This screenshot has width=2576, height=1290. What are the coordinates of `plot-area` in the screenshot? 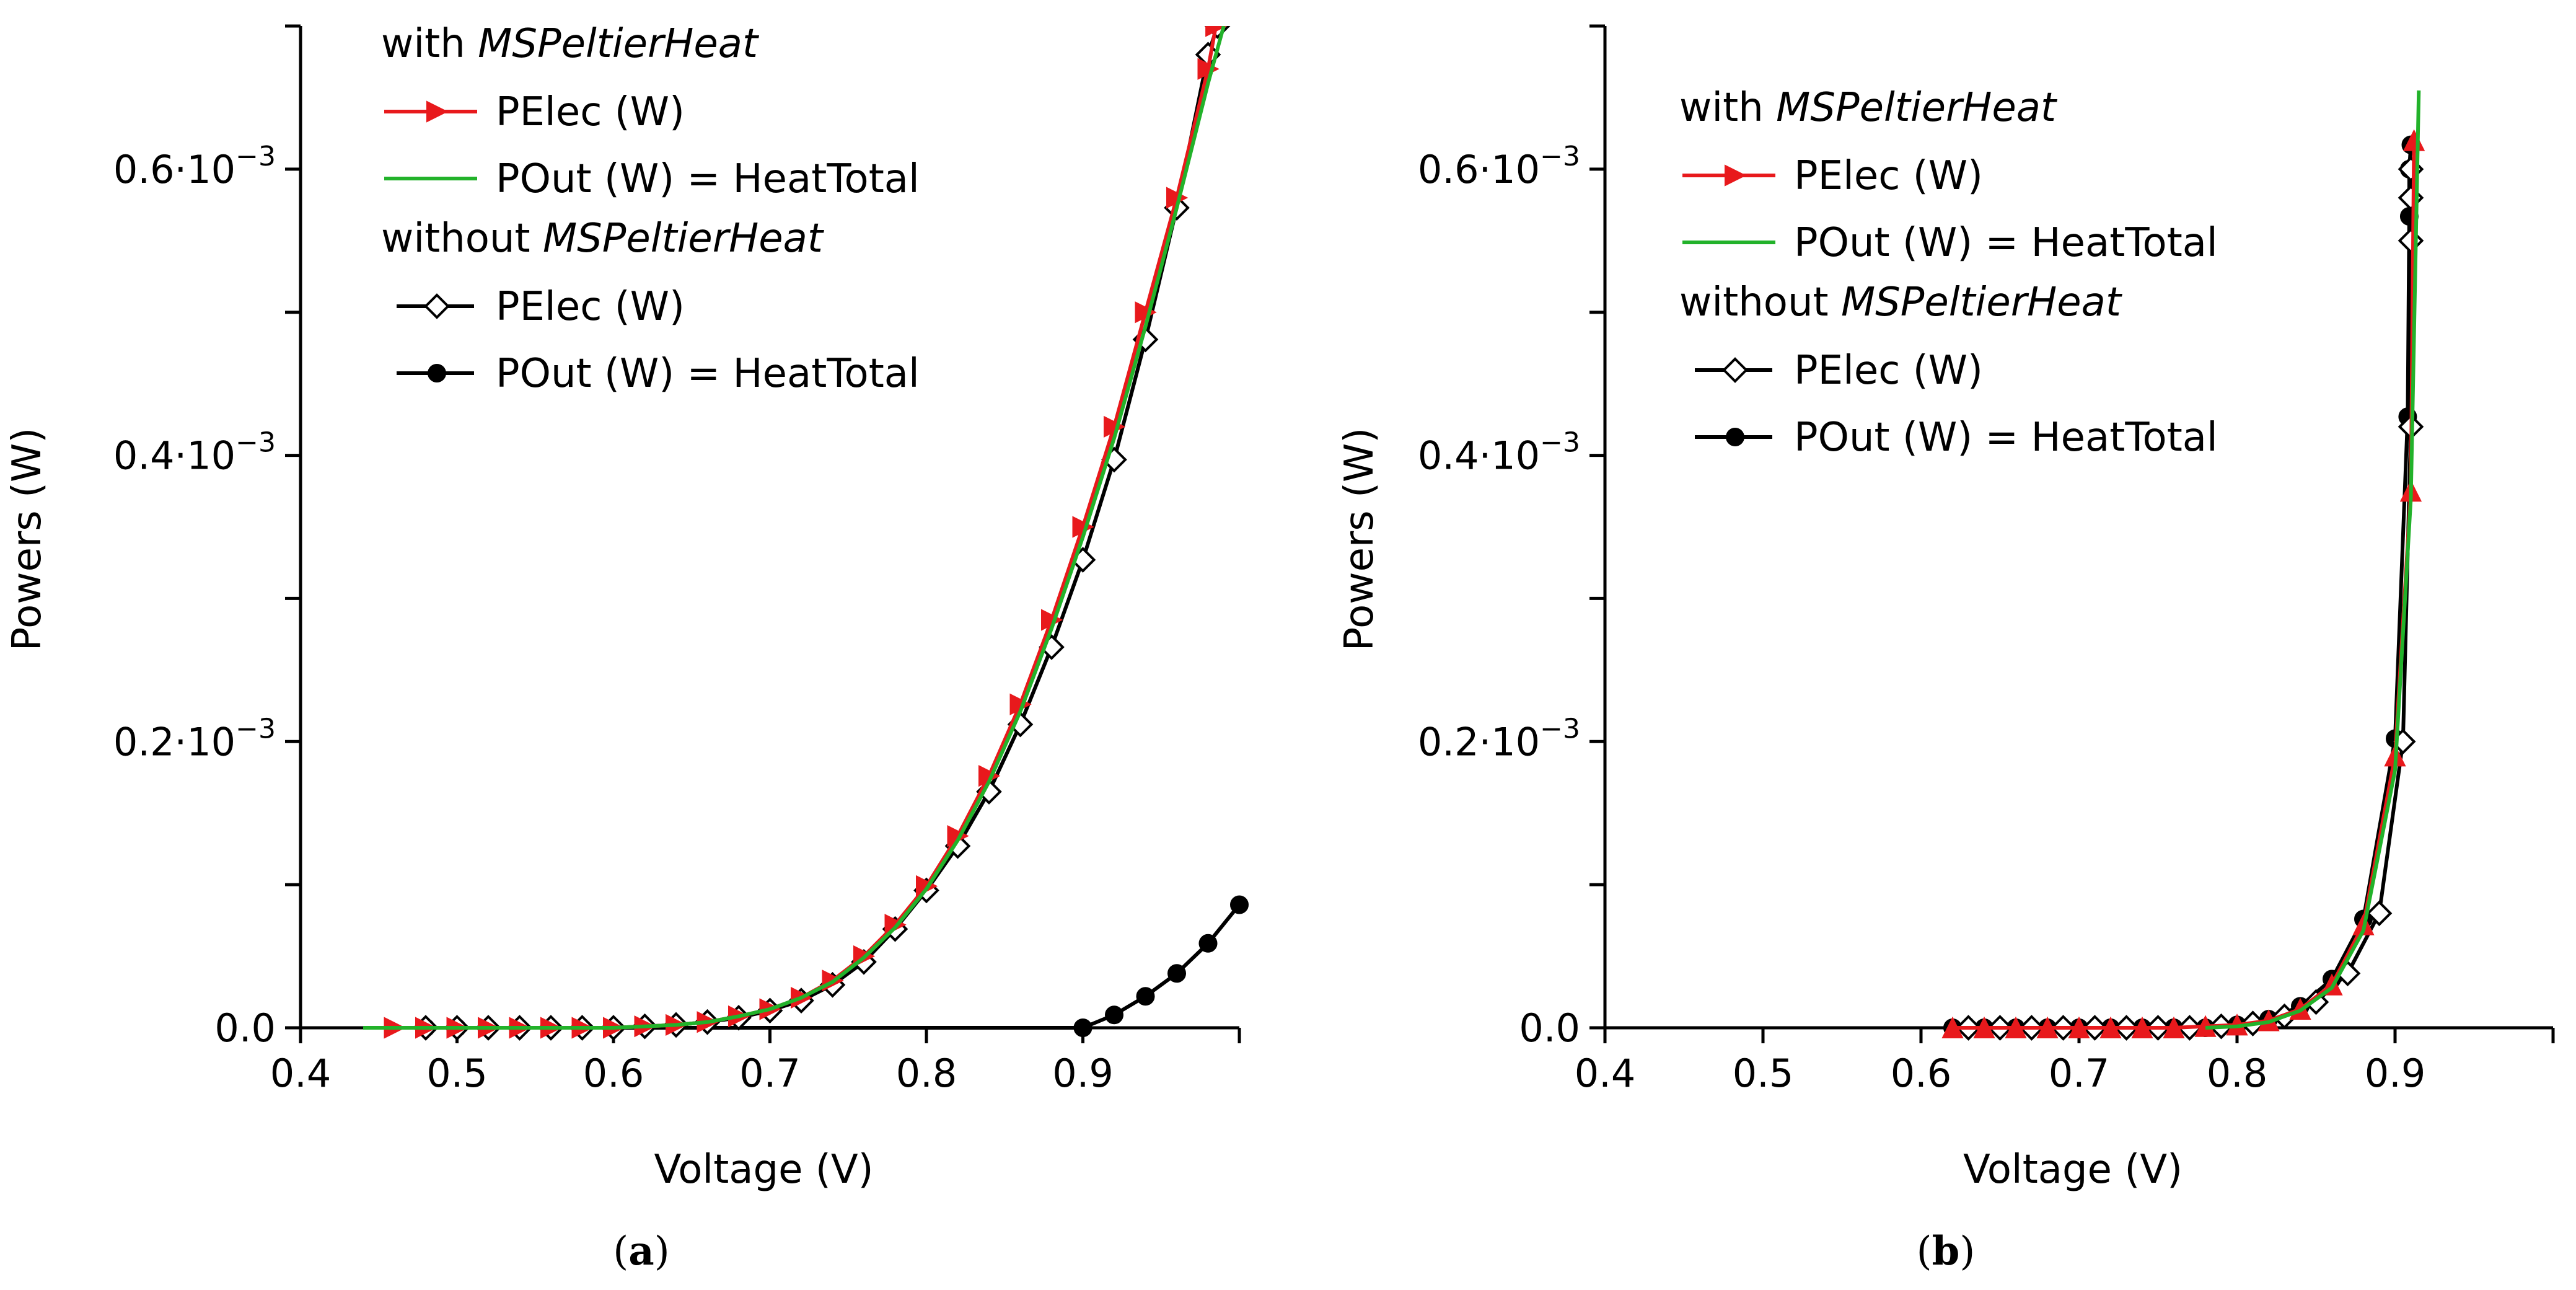 It's located at (2183, 566).